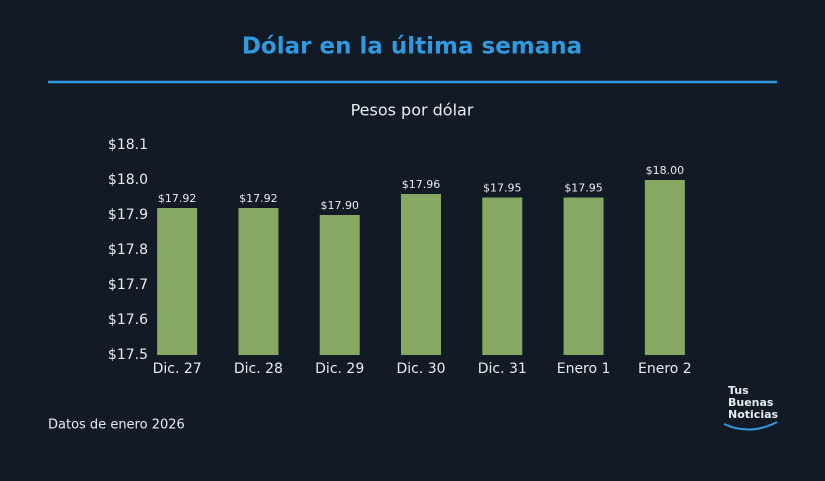 This screenshot has height=481, width=825. Describe the element at coordinates (502, 369) in the screenshot. I see `x-tick-label: Dic. 31` at that location.